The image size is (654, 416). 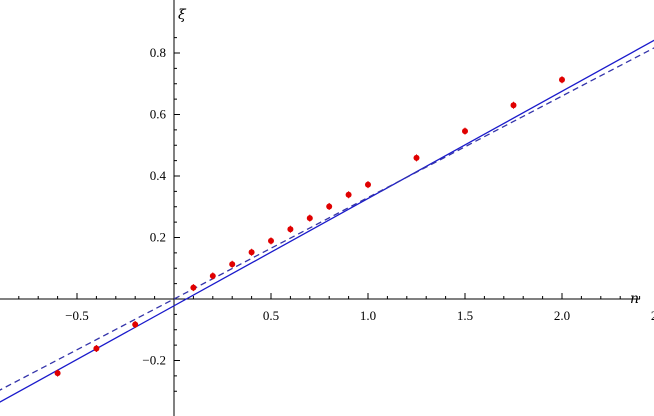 What do you see at coordinates (368, 315) in the screenshot?
I see `x-tick-label: 1.0` at bounding box center [368, 315].